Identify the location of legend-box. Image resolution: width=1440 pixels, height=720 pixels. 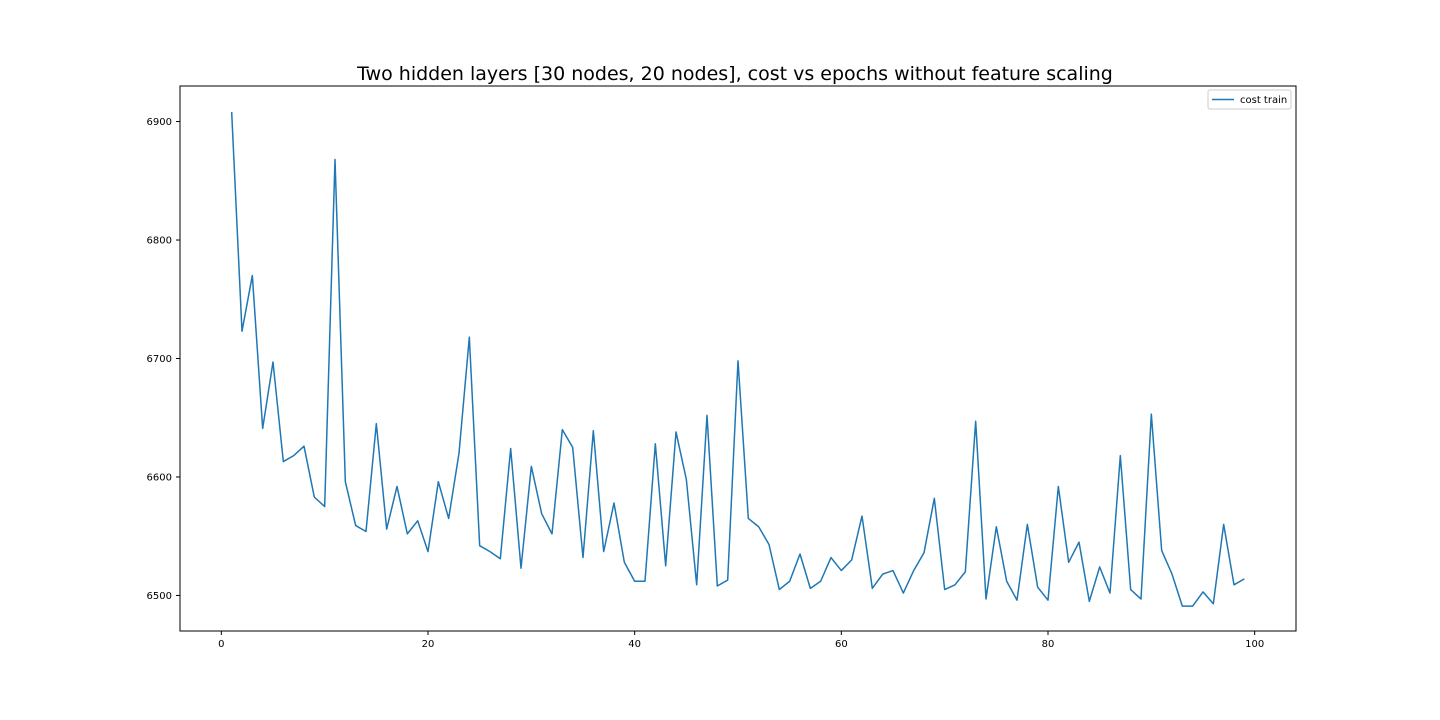
(1249, 99).